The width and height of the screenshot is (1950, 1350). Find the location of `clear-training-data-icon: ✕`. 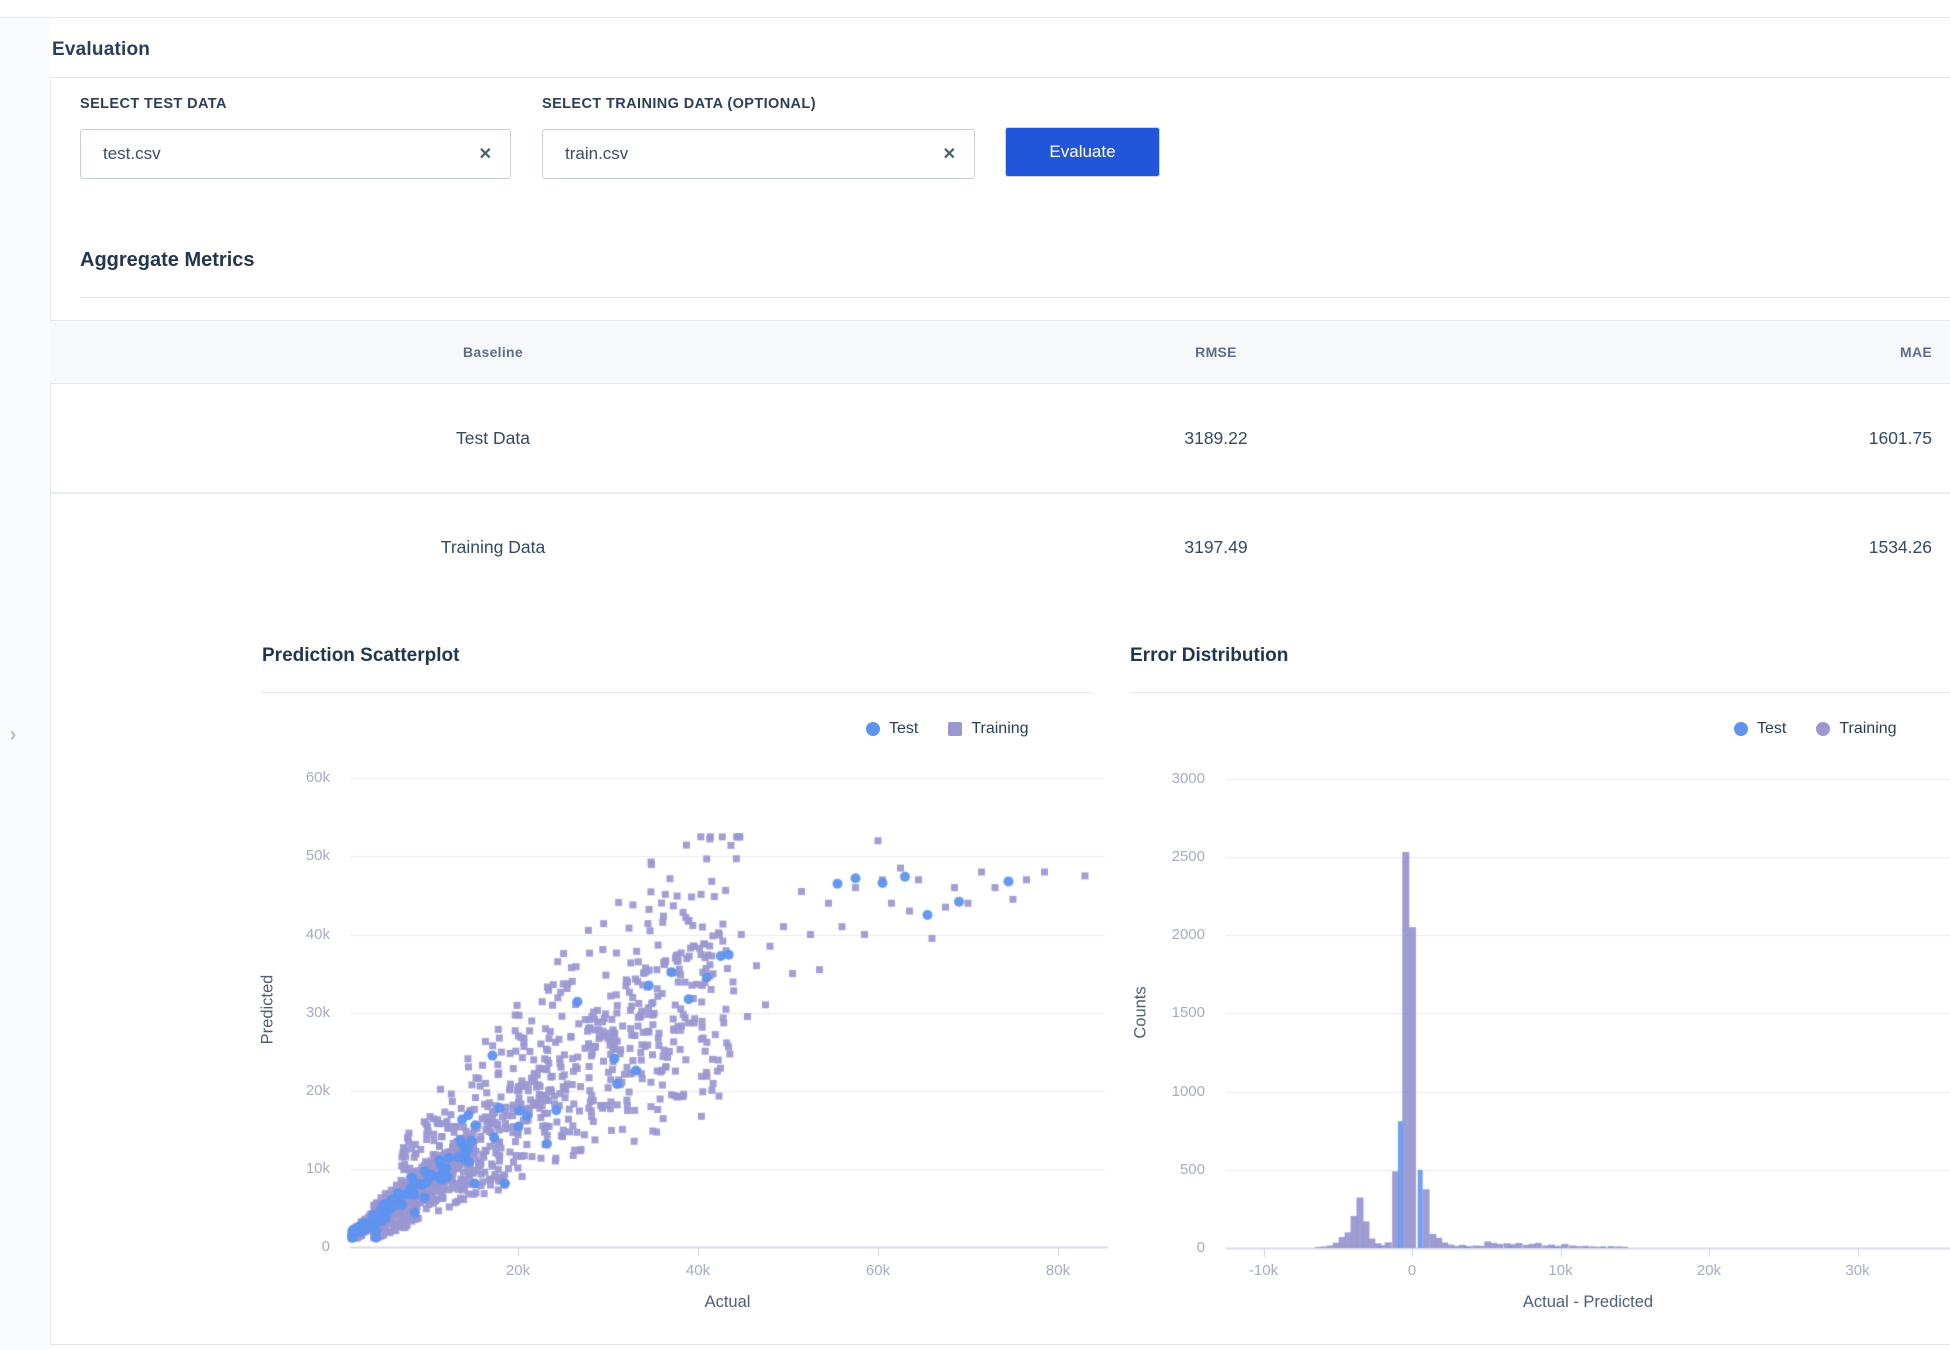

clear-training-data-icon: ✕ is located at coordinates (949, 154).